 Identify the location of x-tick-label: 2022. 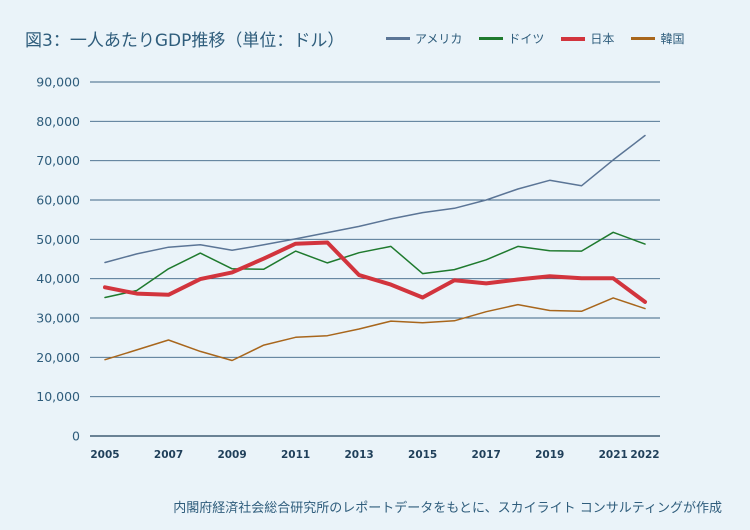
(644, 455).